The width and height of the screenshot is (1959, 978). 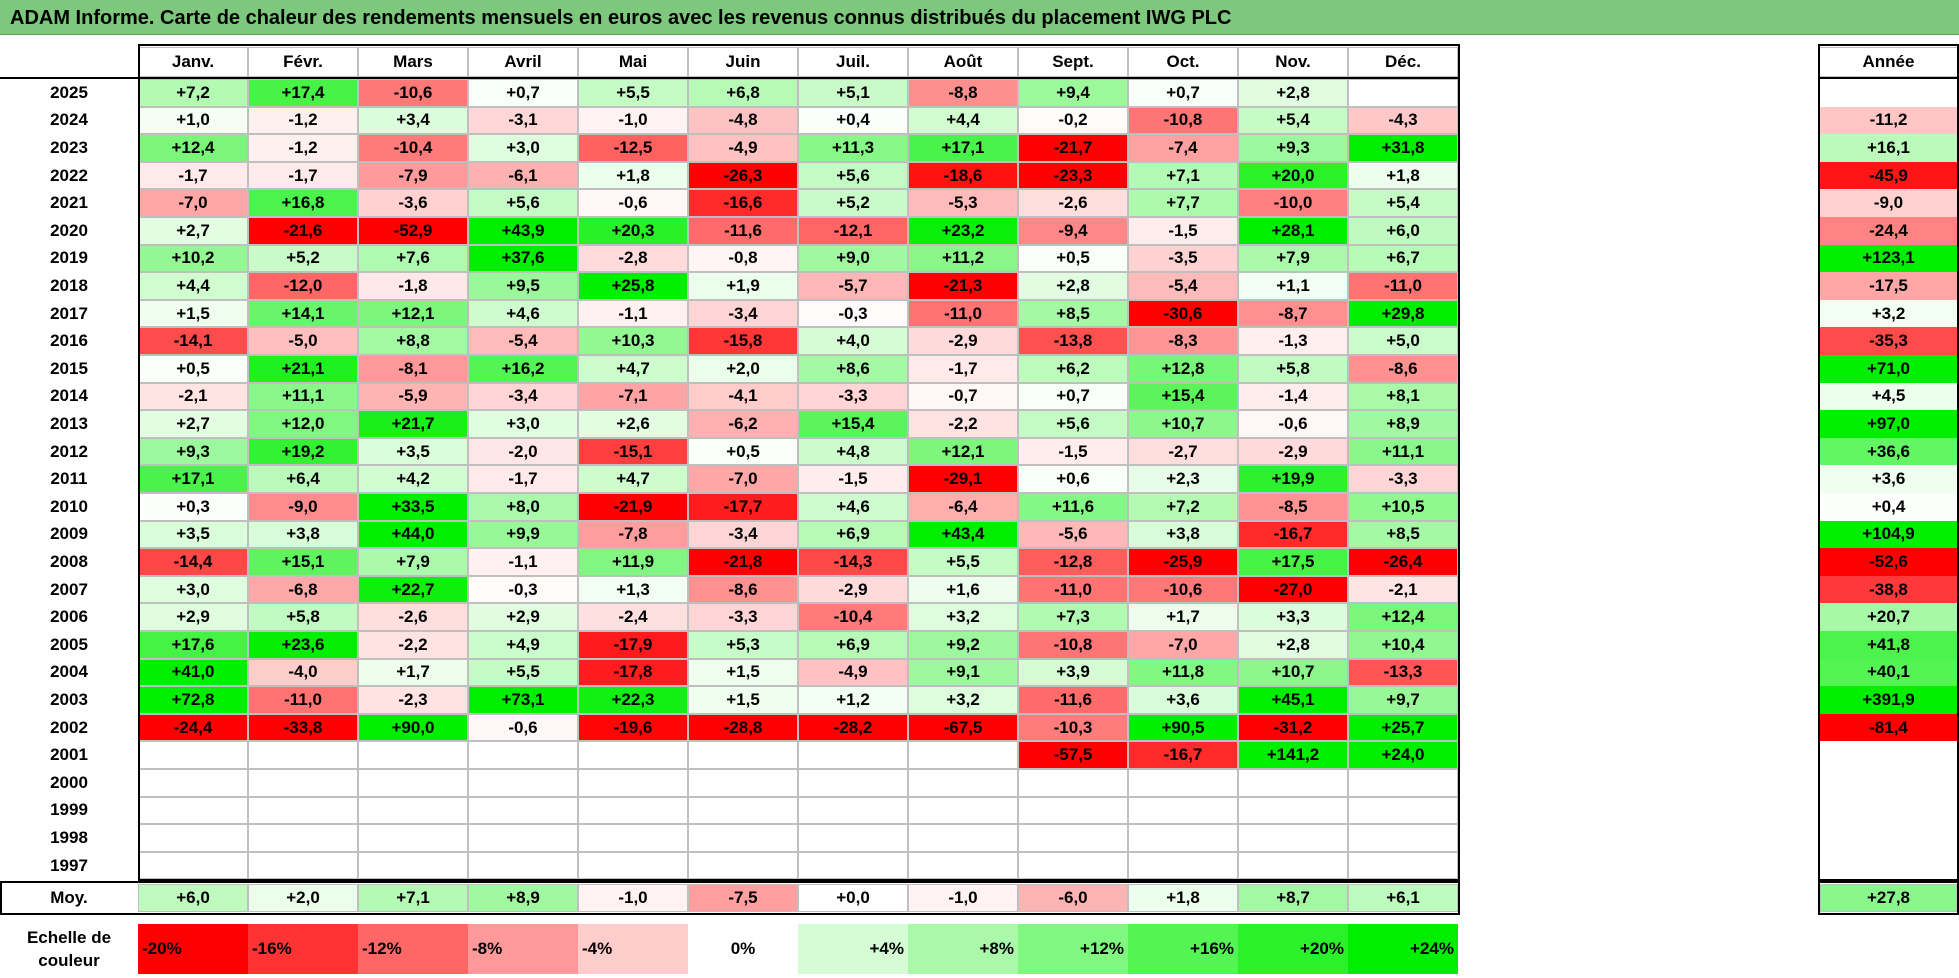 I want to click on heatmap-cell: -0,6, so click(x=633, y=203).